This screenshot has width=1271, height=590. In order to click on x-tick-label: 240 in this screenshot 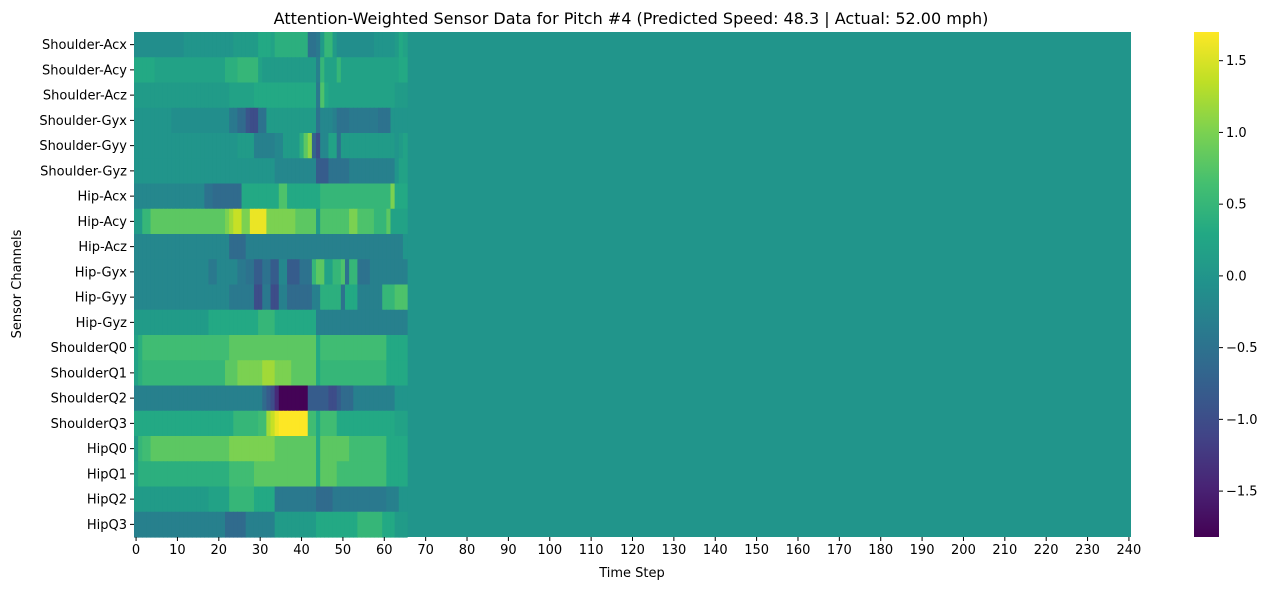, I will do `click(1129, 550)`.